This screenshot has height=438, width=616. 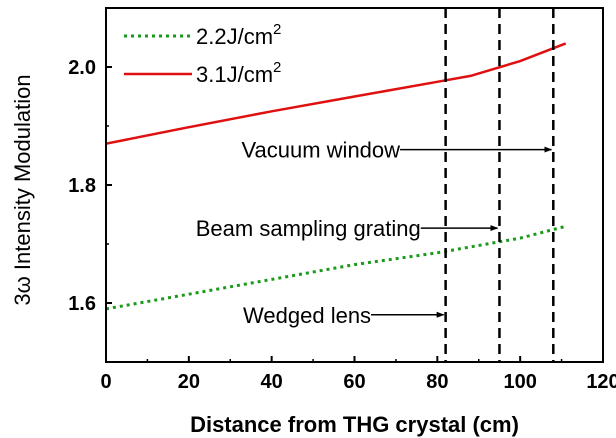 What do you see at coordinates (499, 185) in the screenshot?
I see `vline-layer` at bounding box center [499, 185].